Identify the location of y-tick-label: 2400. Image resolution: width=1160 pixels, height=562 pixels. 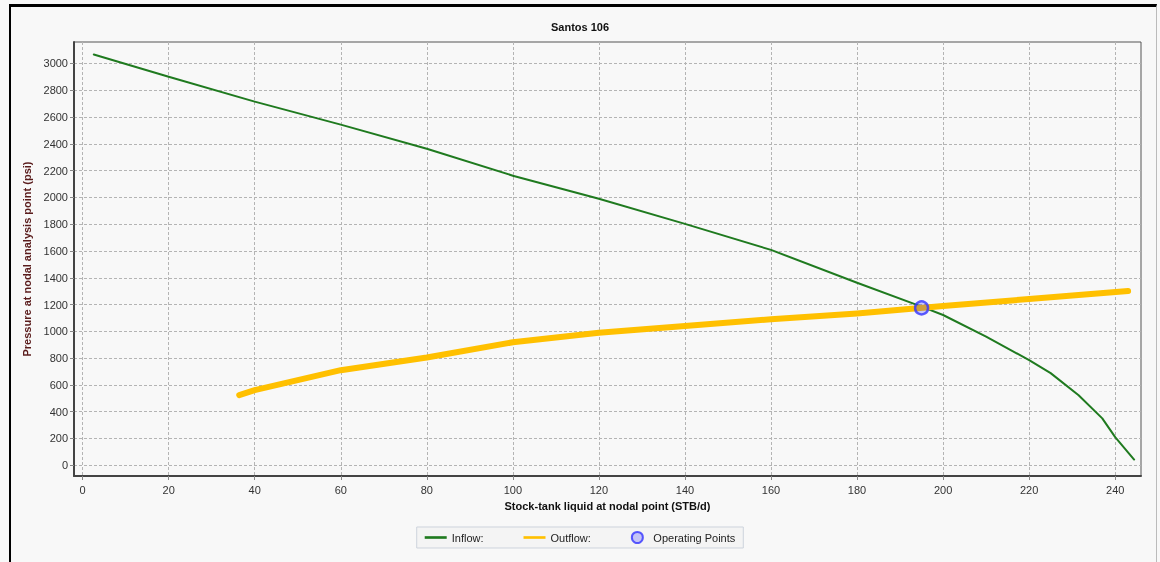
(55, 143).